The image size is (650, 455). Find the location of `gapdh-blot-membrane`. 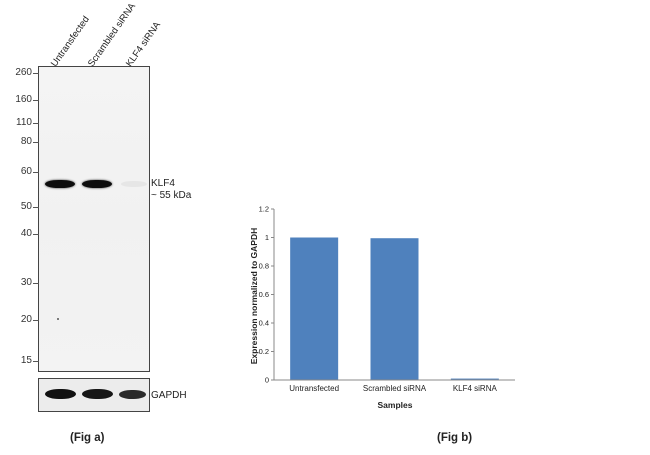

gapdh-blot-membrane is located at coordinates (94, 395).